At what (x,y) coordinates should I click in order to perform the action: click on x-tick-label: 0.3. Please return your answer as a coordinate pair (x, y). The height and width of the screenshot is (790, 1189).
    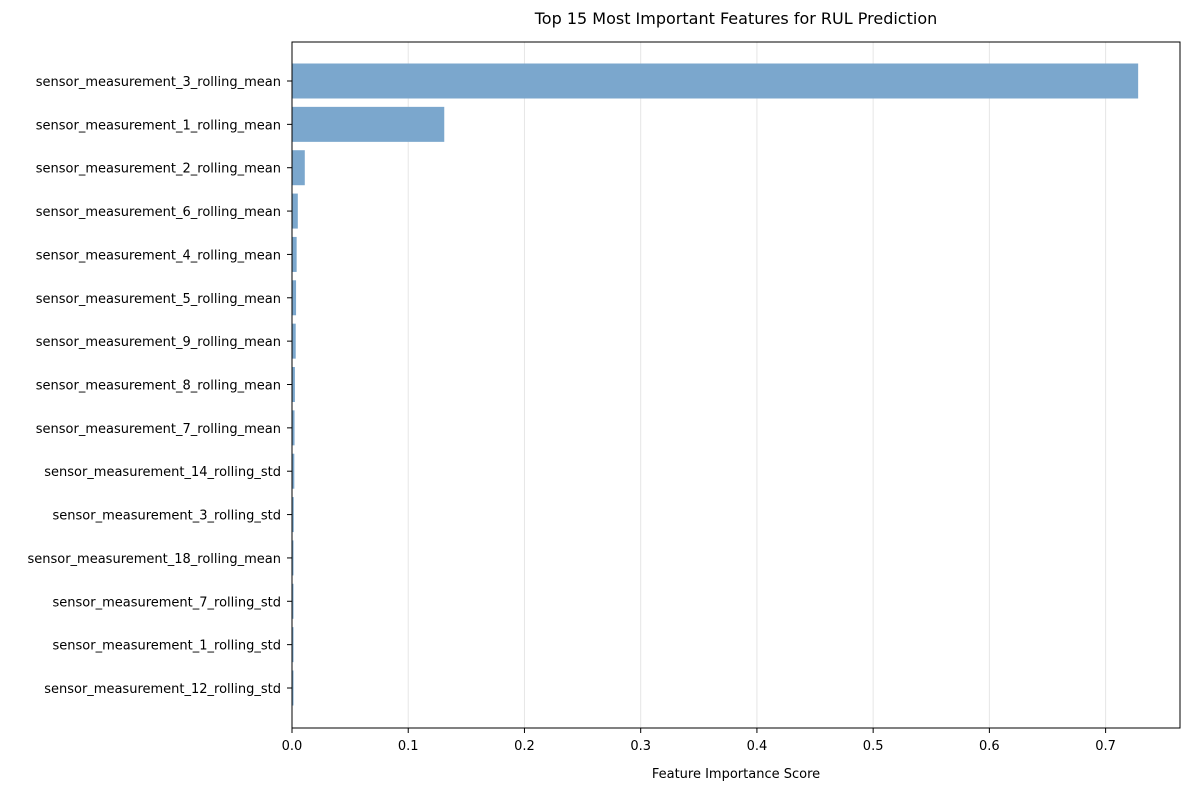
    Looking at the image, I should click on (640, 746).